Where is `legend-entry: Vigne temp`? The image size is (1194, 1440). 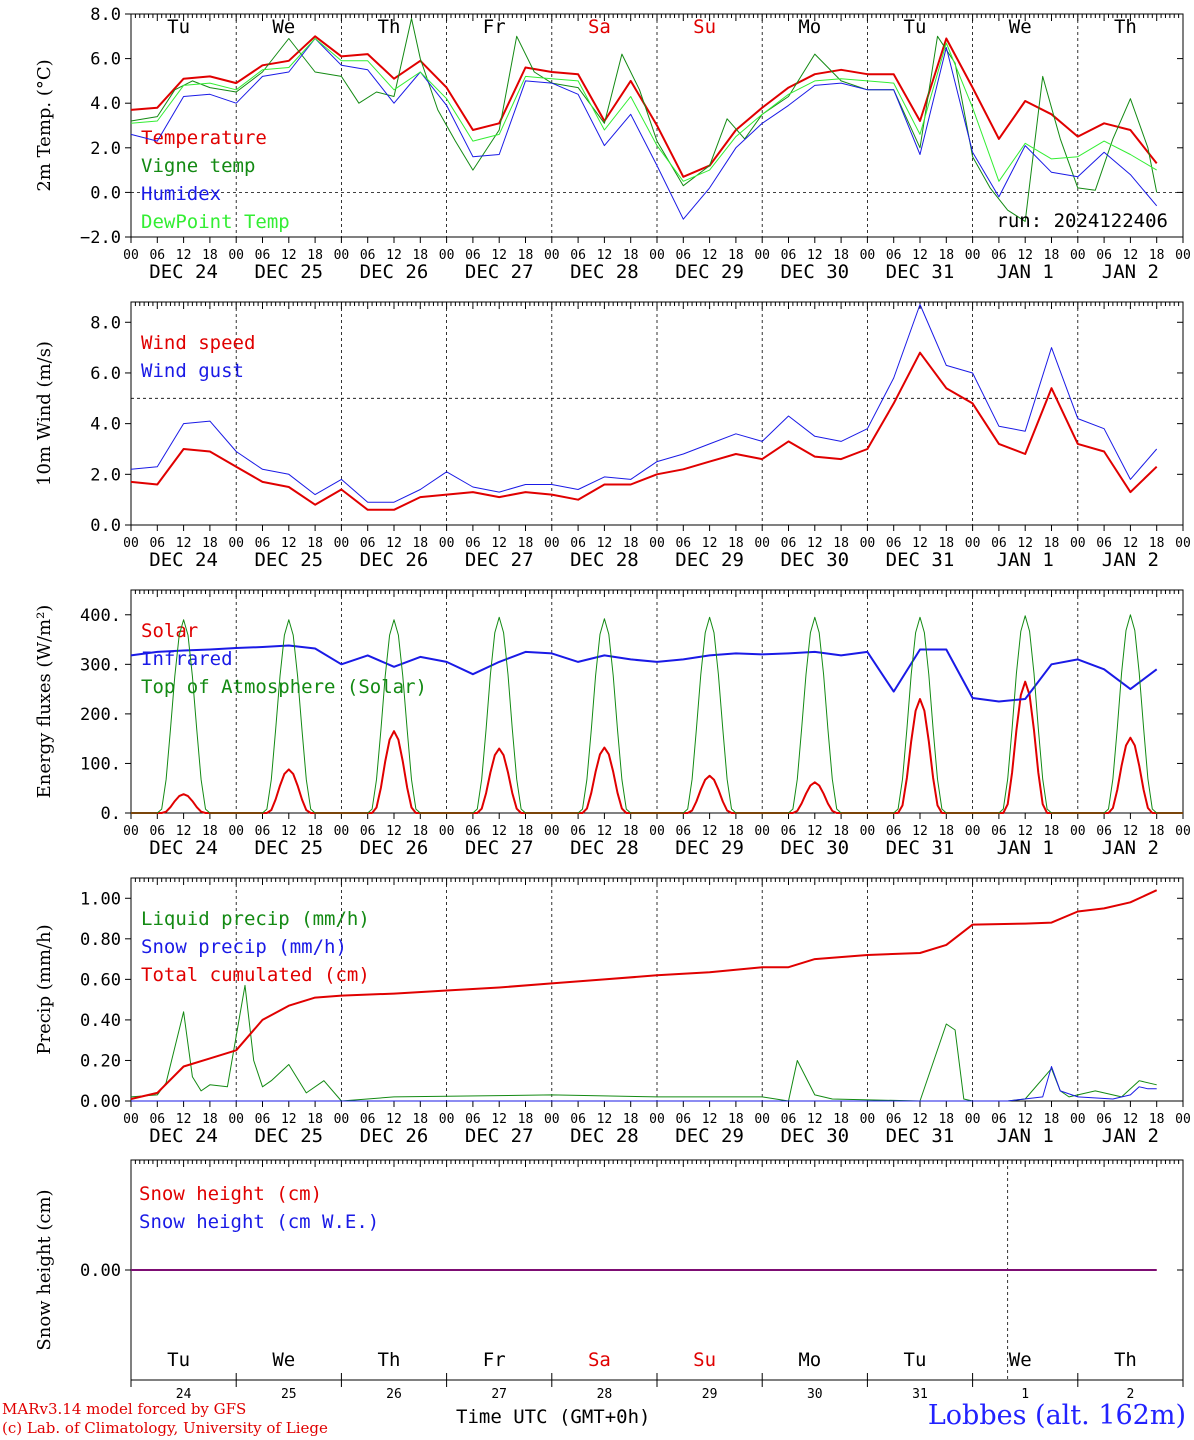 legend-entry: Vigne temp is located at coordinates (198, 166).